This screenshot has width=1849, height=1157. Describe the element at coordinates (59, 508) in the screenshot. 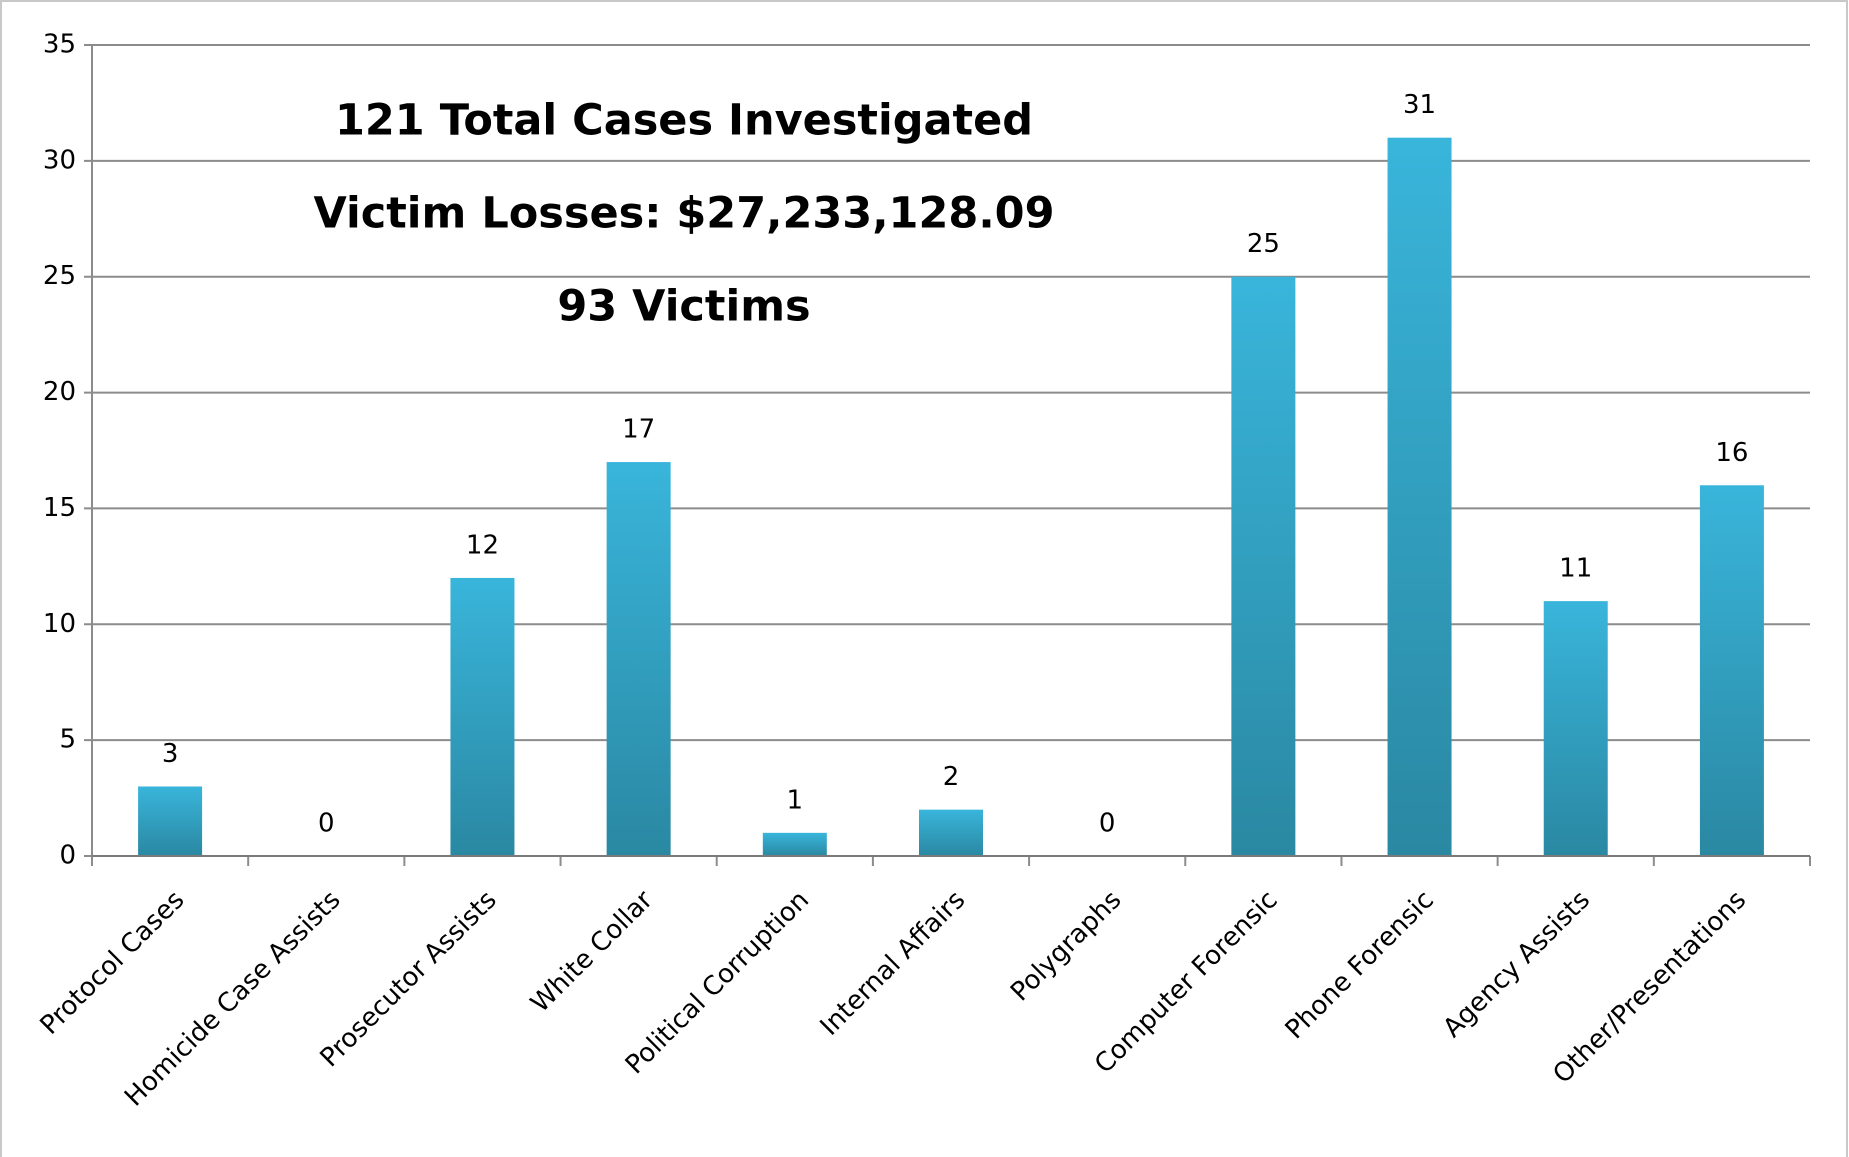

I see `y-tick-label: 15` at that location.